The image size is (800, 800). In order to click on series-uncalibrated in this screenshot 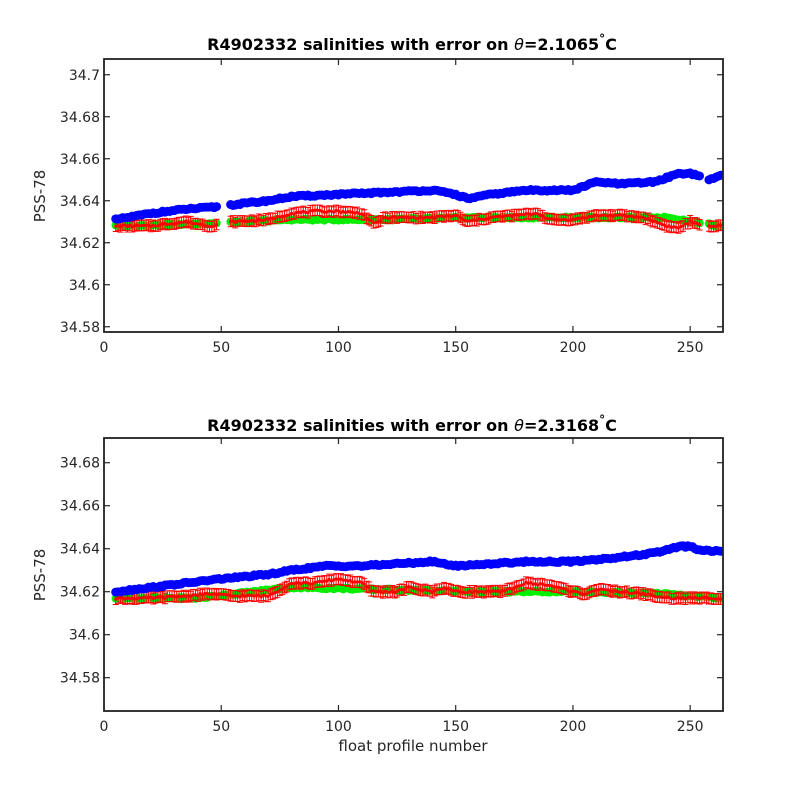, I will do `click(417, 196)`.